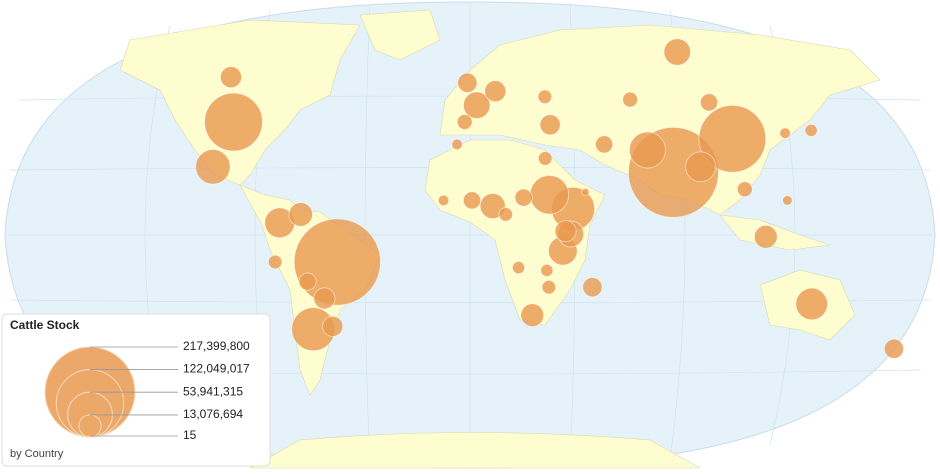 The height and width of the screenshot is (474, 940). What do you see at coordinates (213, 414) in the screenshot?
I see `legend-label: 13,076,694` at bounding box center [213, 414].